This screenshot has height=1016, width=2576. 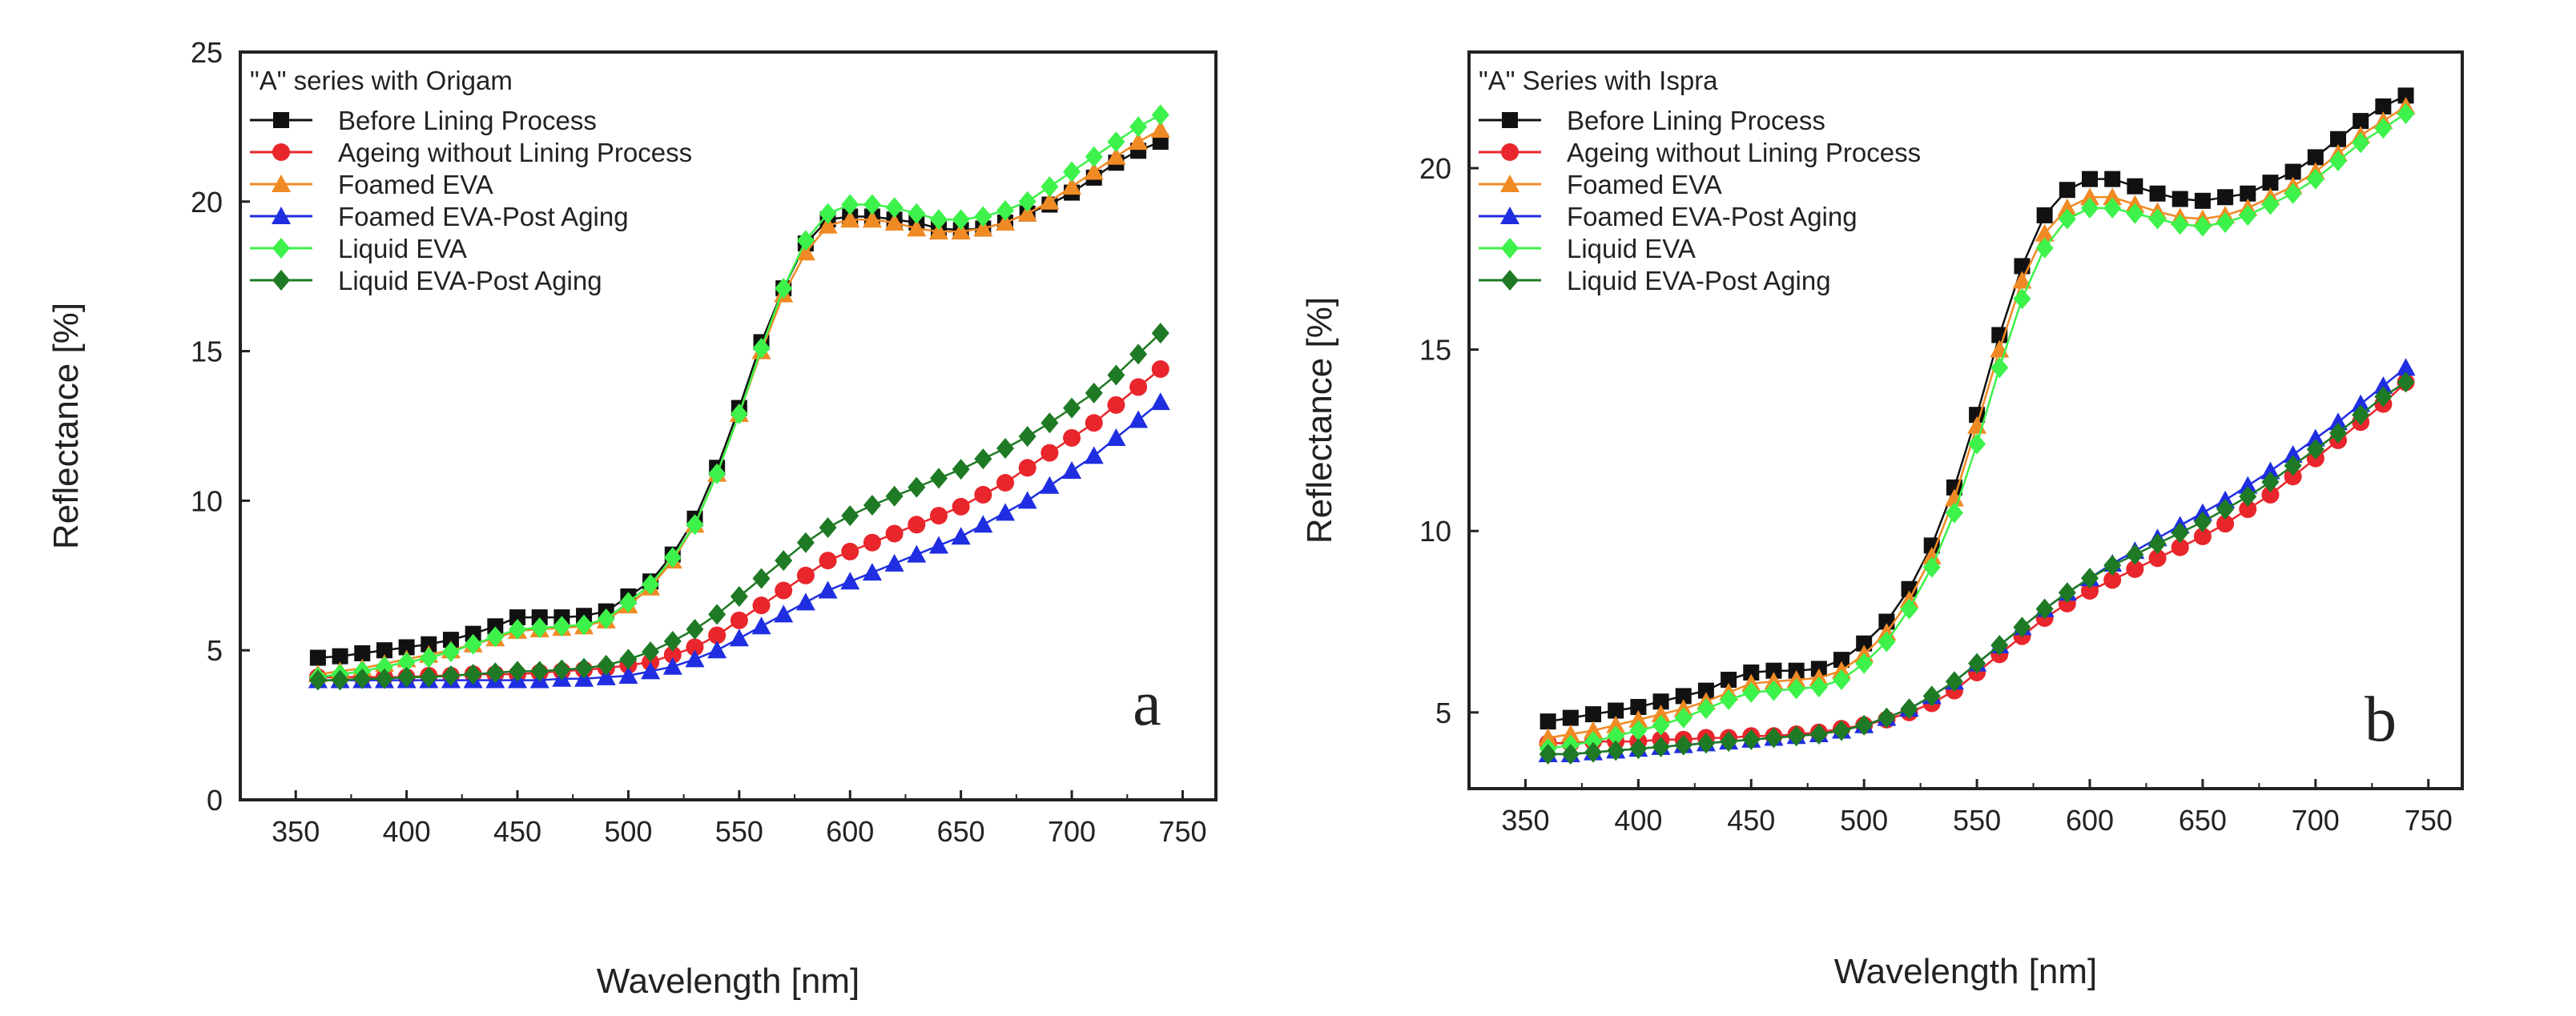 I want to click on panel-label: b, so click(x=2381, y=720).